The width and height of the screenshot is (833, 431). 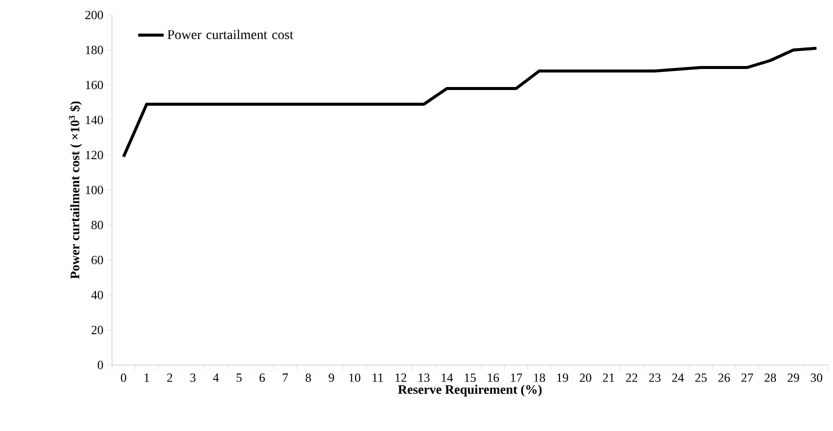 I want to click on x-tick-label: 17, so click(x=516, y=378).